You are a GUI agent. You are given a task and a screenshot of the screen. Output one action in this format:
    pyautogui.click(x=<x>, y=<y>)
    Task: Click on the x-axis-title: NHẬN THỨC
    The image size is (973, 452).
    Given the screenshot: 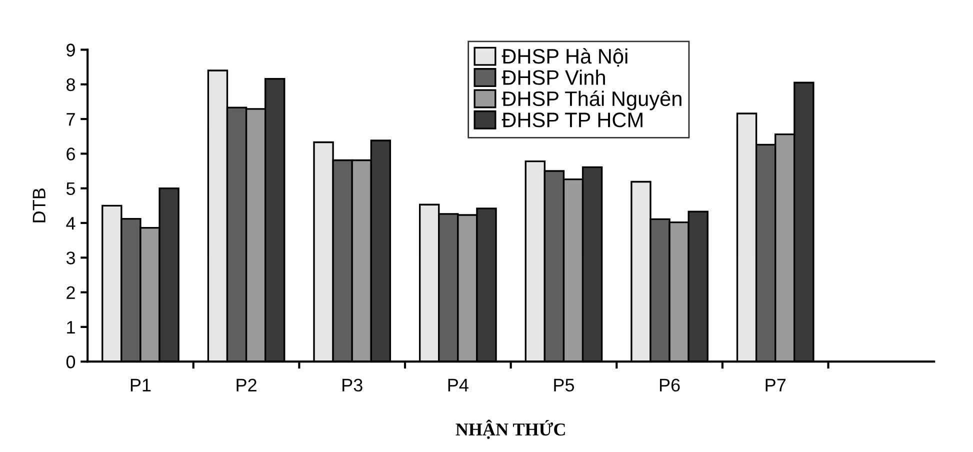 What is the action you would take?
    pyautogui.click(x=510, y=429)
    